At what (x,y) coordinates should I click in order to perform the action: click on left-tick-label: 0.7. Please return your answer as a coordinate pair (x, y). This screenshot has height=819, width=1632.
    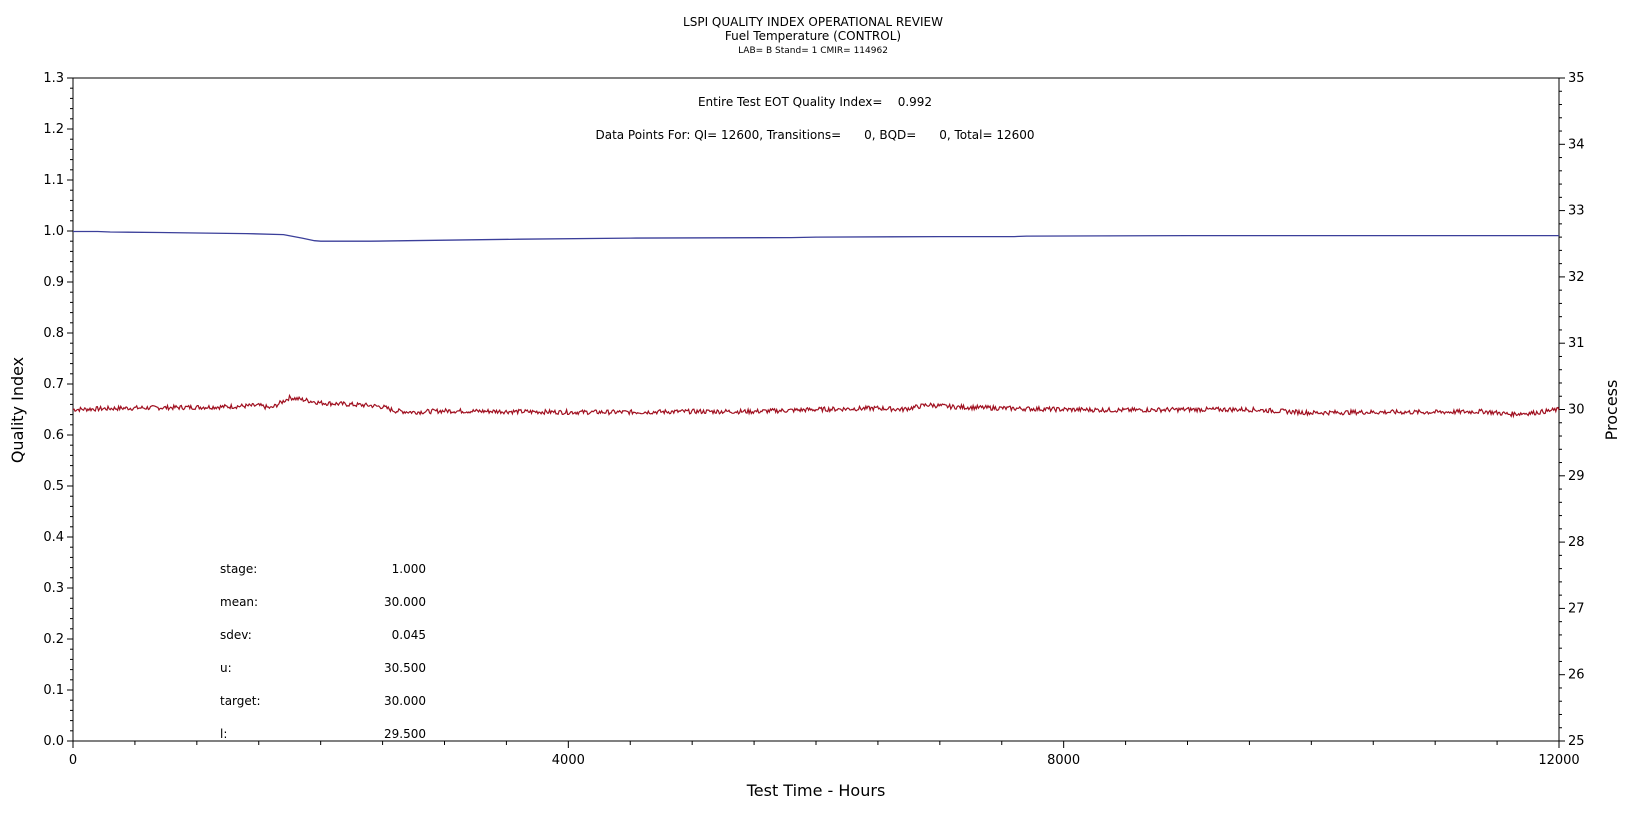
    Looking at the image, I should click on (53, 384).